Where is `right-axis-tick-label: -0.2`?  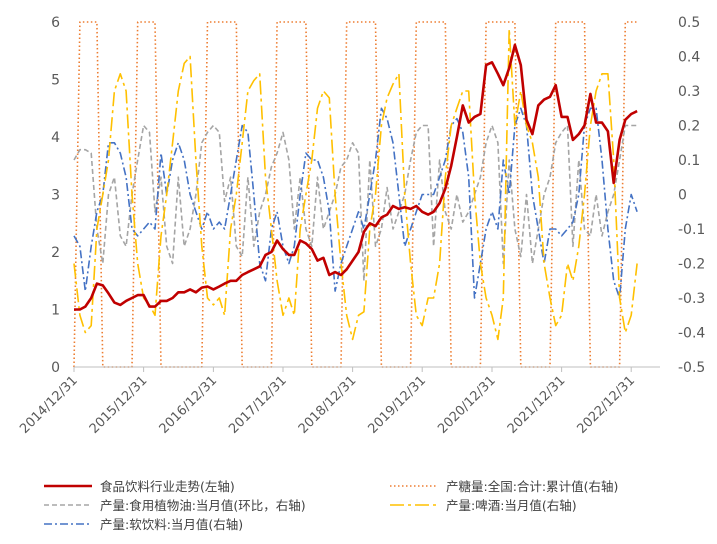
right-axis-tick-label: -0.2 is located at coordinates (691, 265).